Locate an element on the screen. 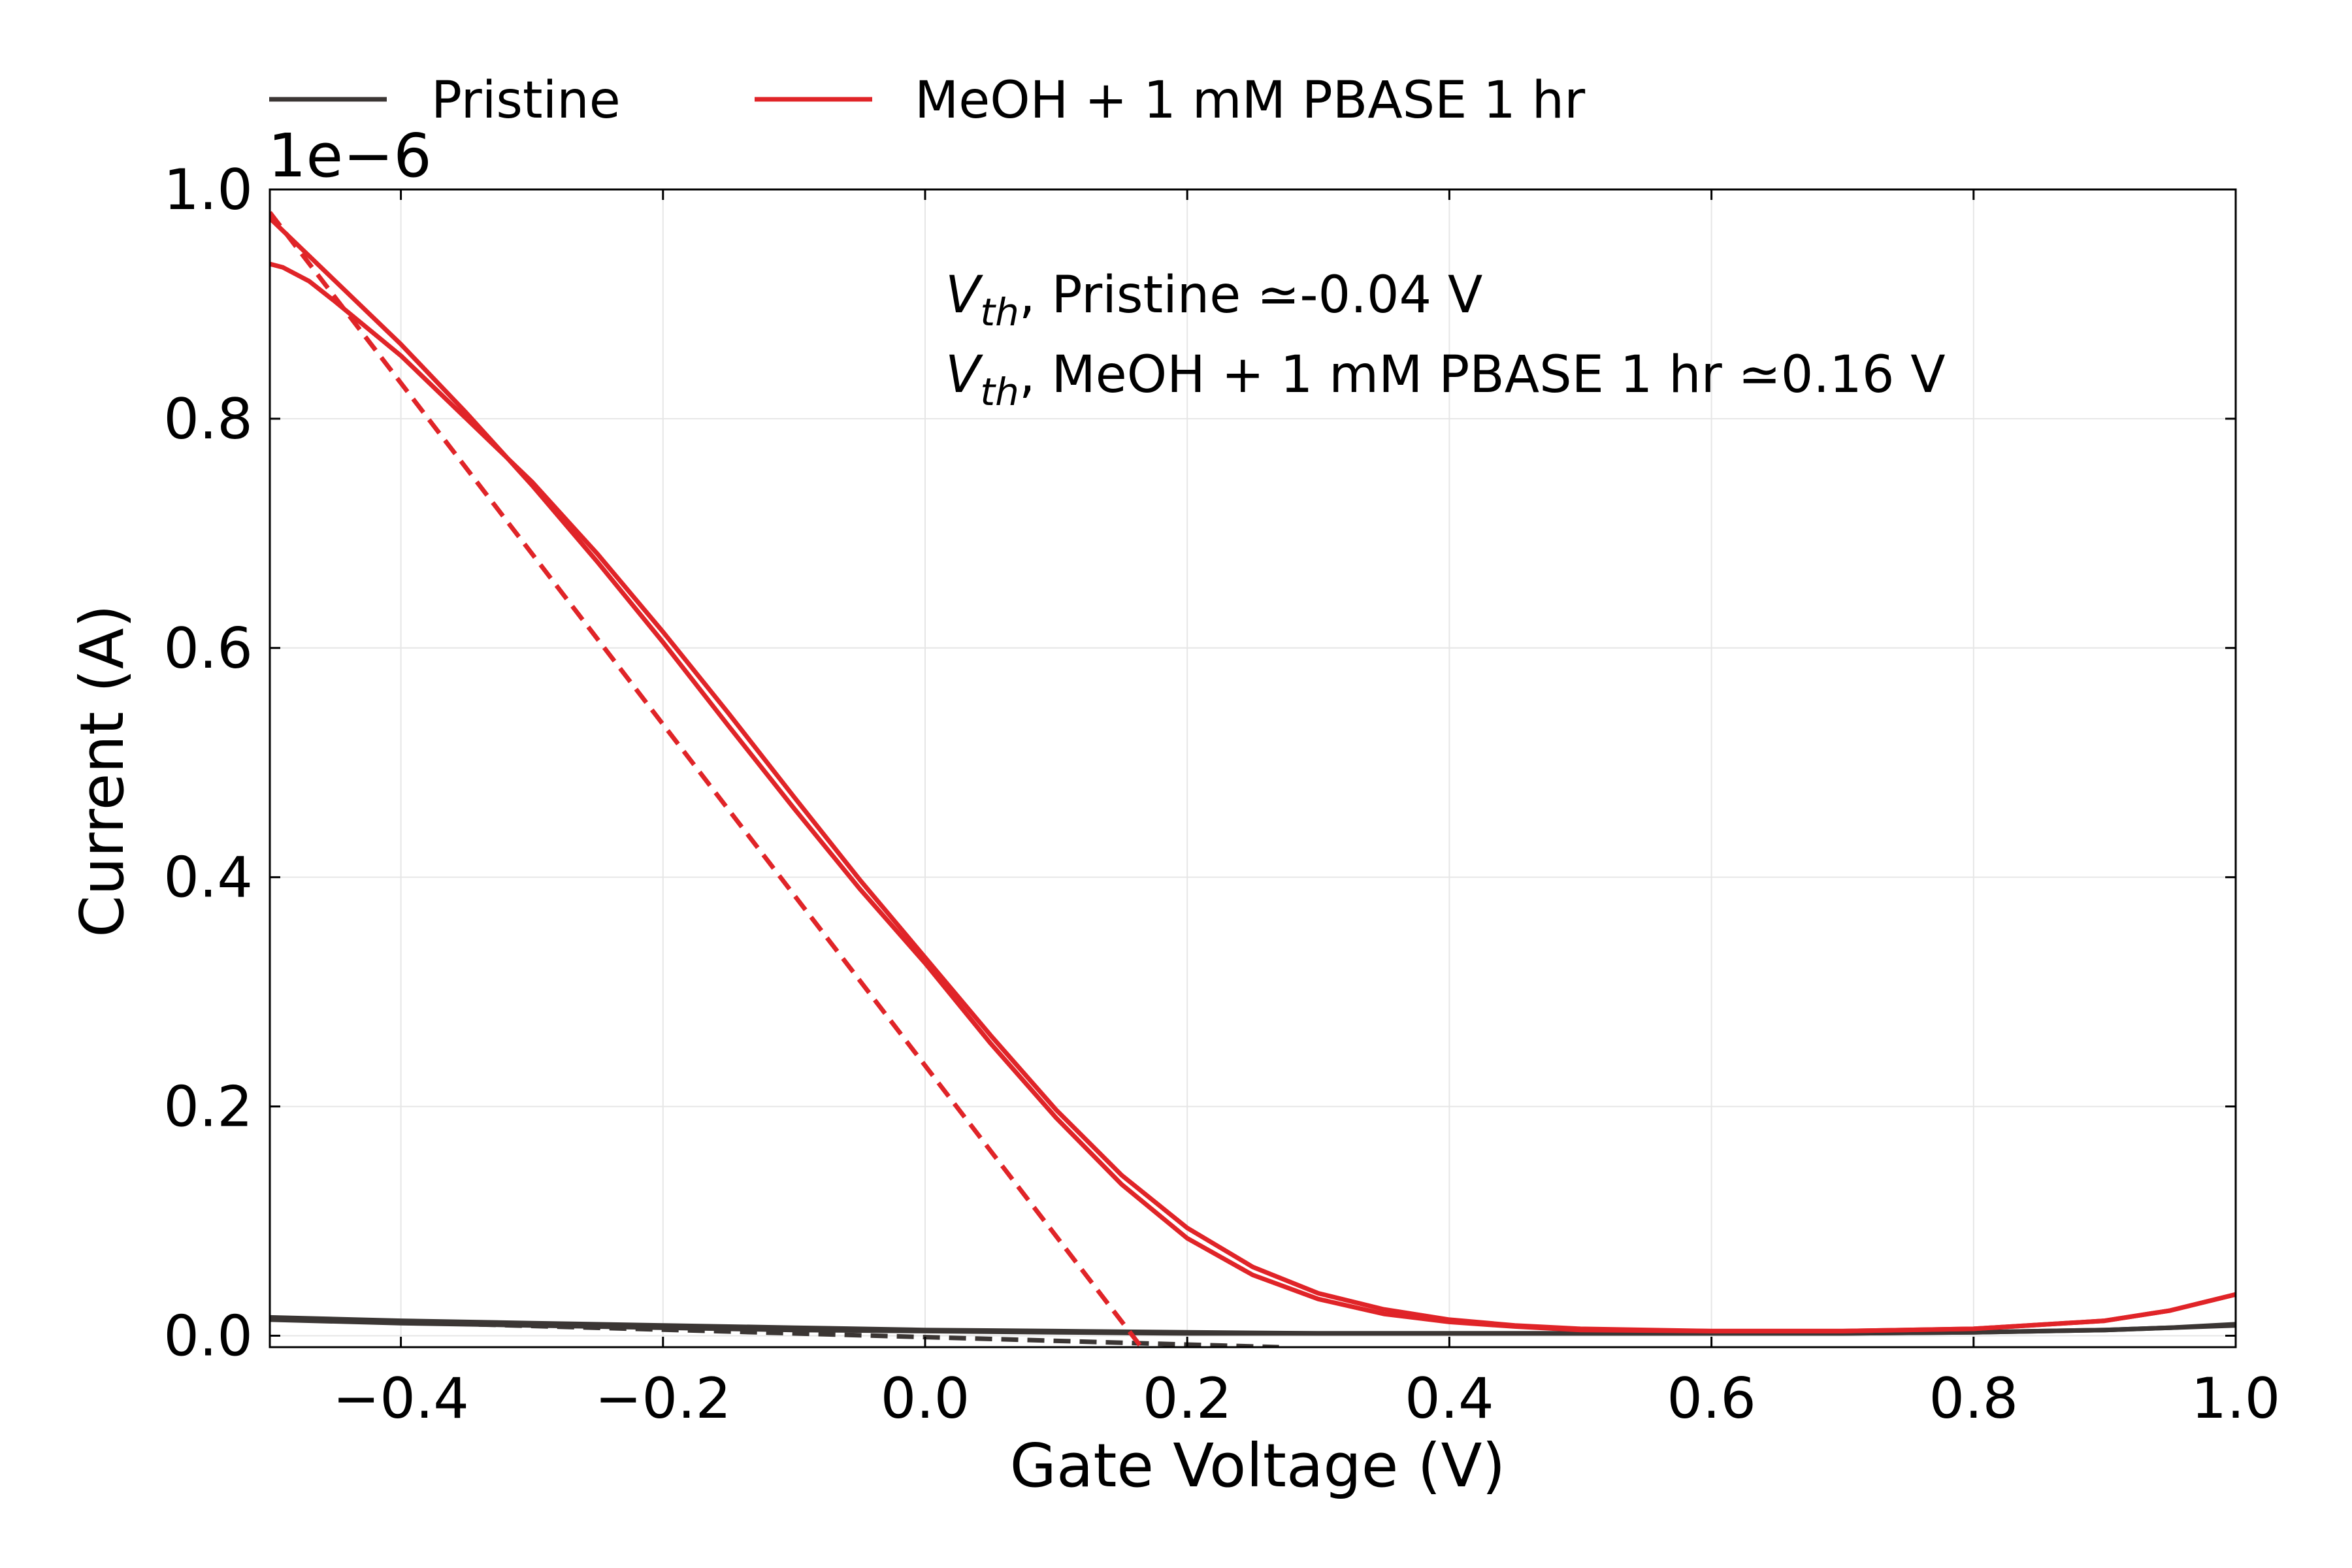 The height and width of the screenshot is (1568, 2352). legend-label-meoh-pbase: MeOH + 1 mM PBASE 1 hr is located at coordinates (1250, 100).